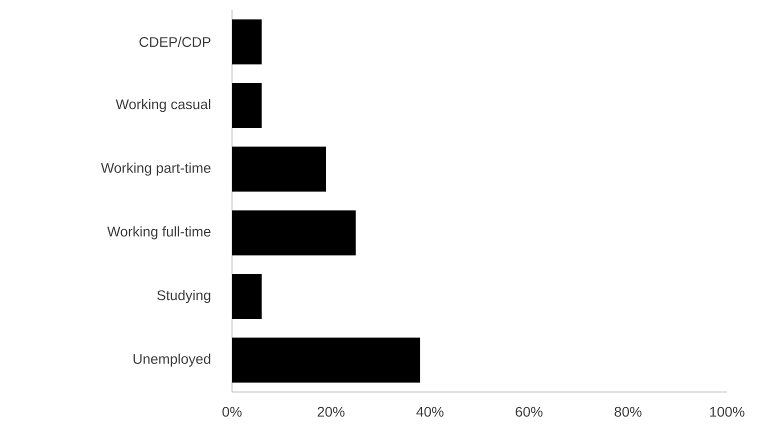 The width and height of the screenshot is (759, 439). I want to click on x-tick-label: 40%, so click(430, 411).